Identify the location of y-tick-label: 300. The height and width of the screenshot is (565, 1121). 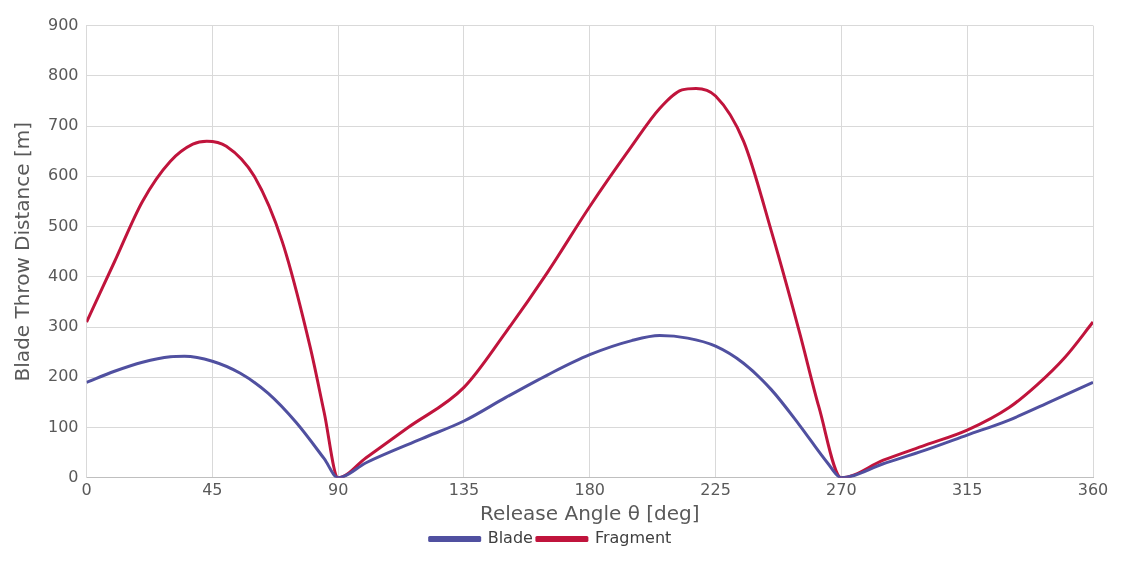
(63, 326).